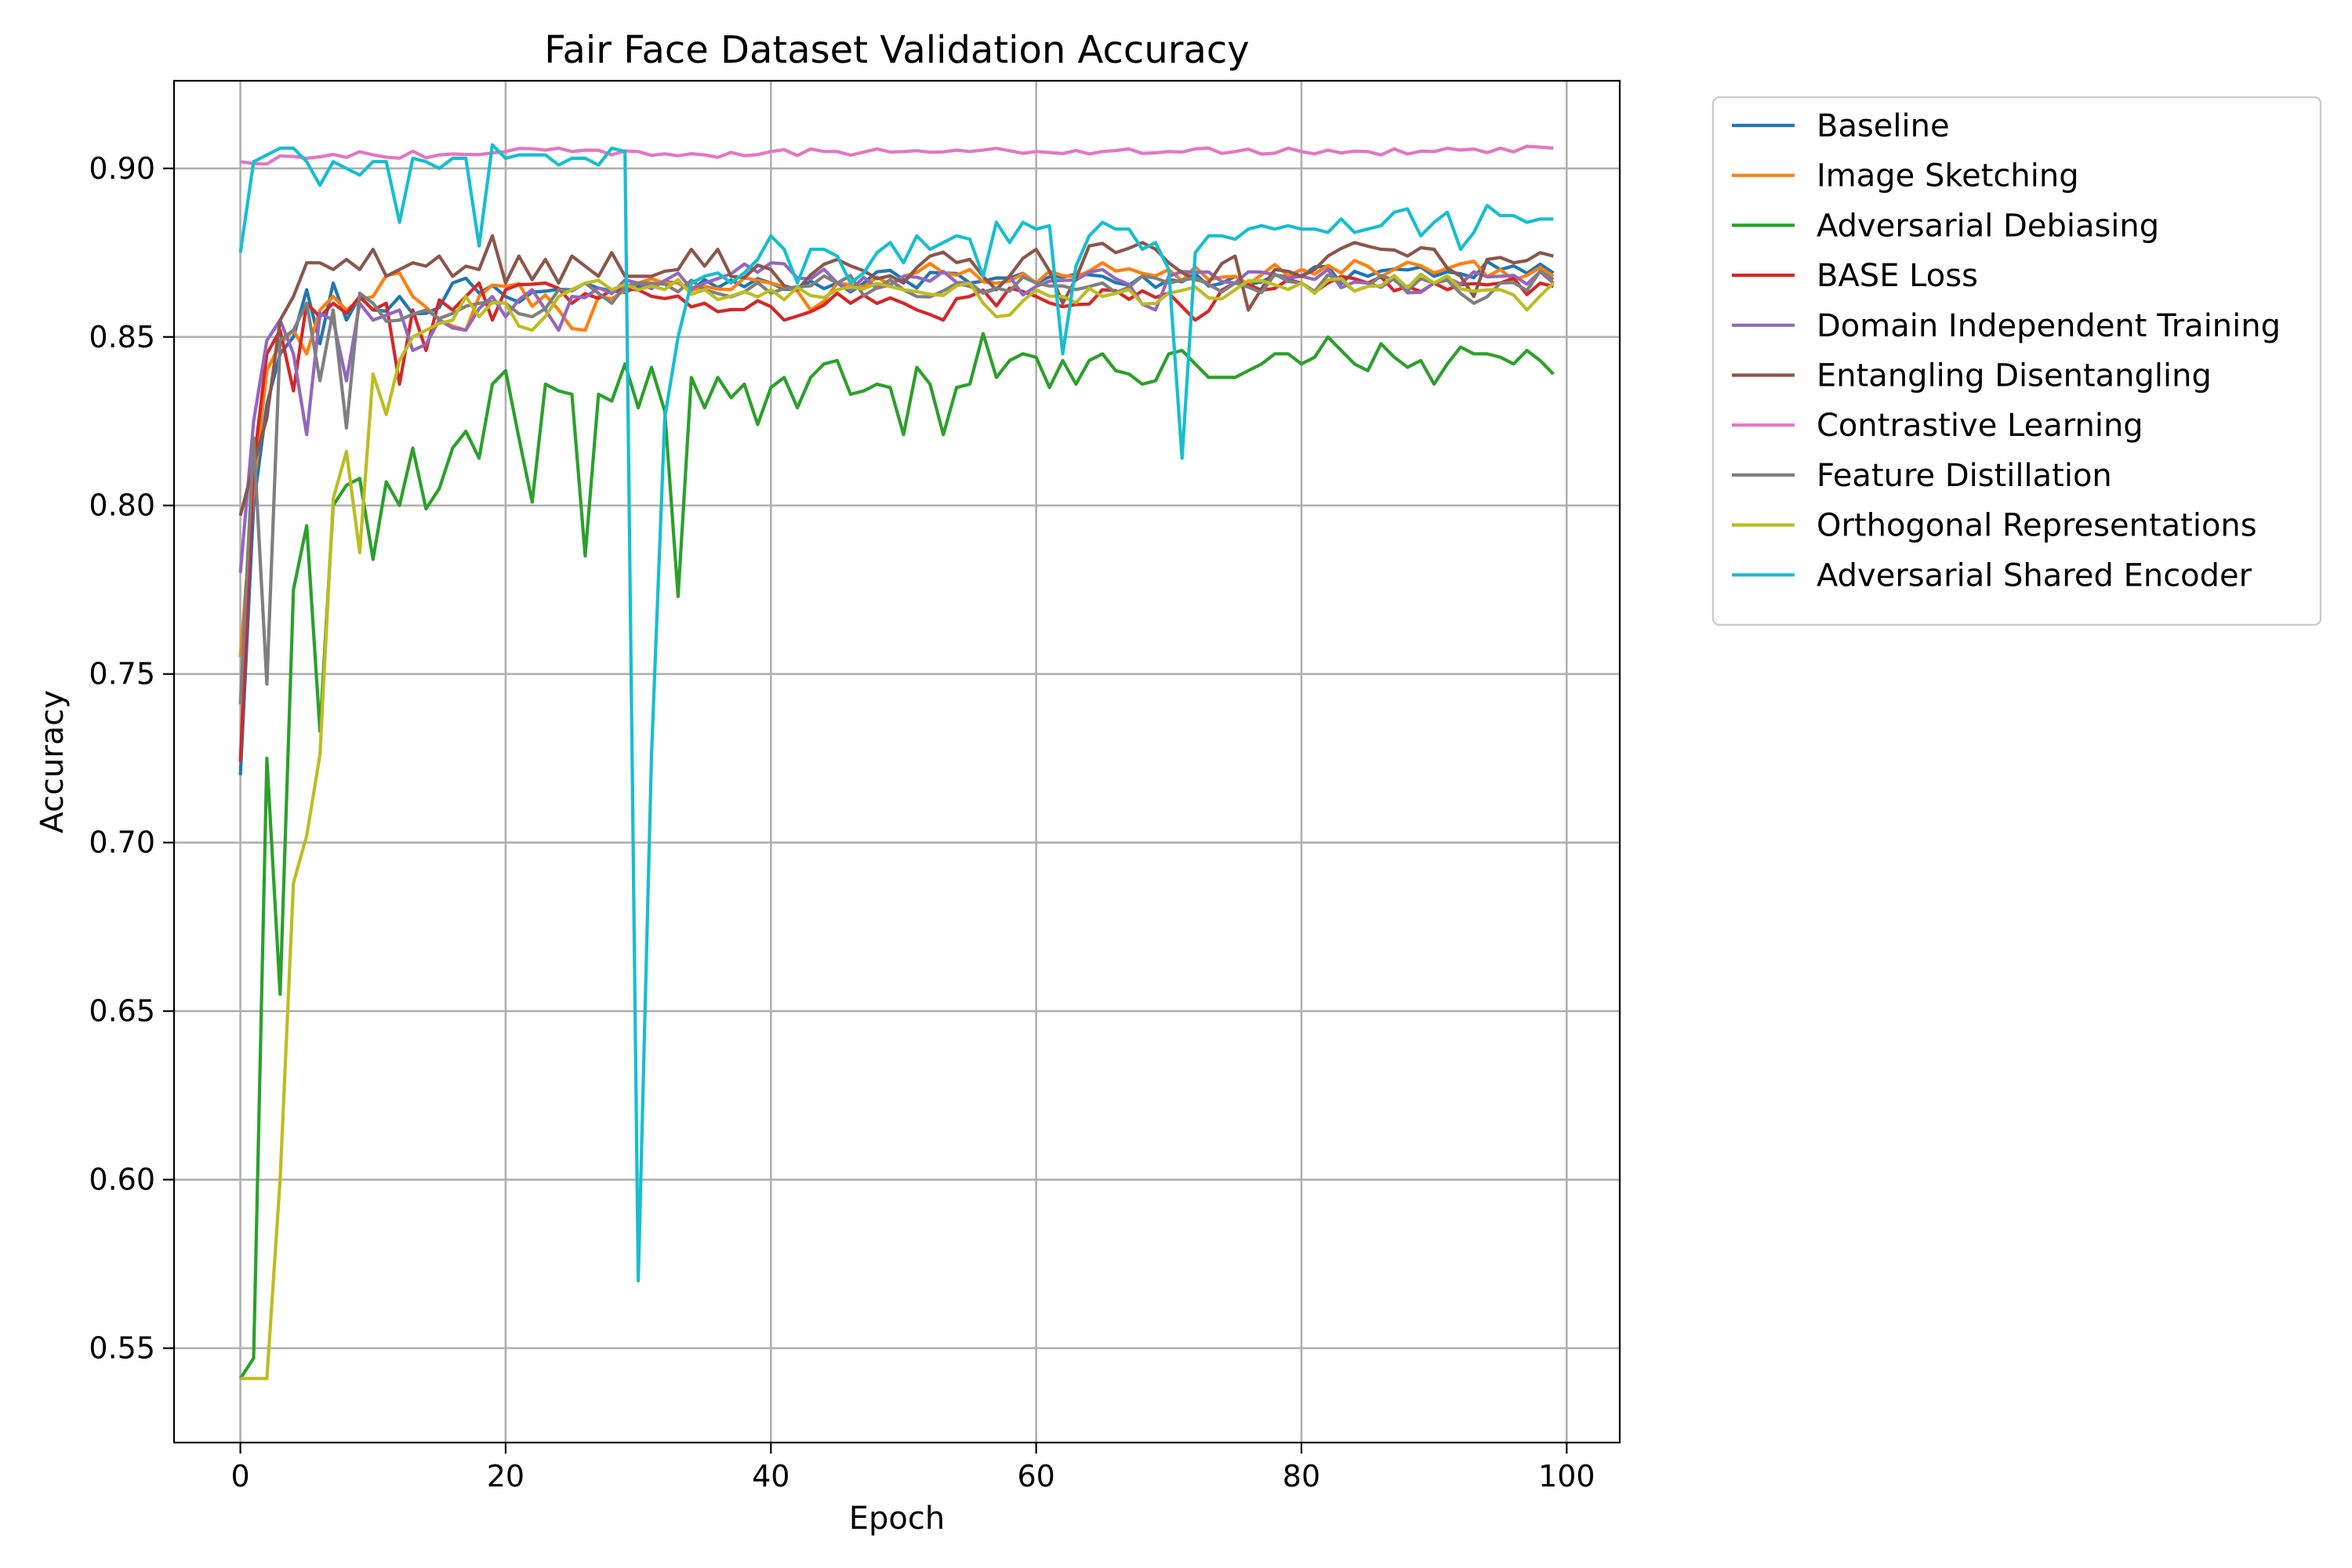 This screenshot has width=2352, height=1568. I want to click on y-tick-label: 0.55, so click(122, 1348).